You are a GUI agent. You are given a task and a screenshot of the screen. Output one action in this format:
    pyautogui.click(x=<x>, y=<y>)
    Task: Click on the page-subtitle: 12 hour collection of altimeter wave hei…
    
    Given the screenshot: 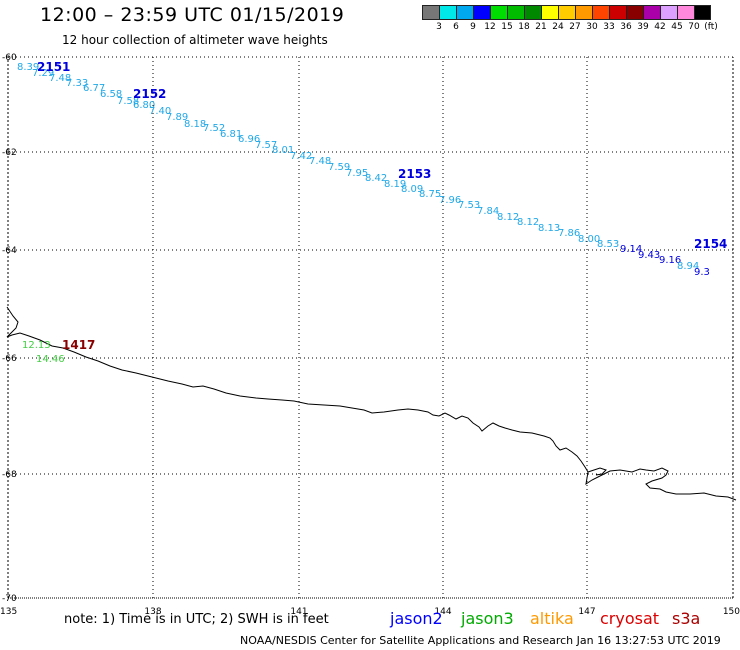 What is the action you would take?
    pyautogui.click(x=195, y=40)
    